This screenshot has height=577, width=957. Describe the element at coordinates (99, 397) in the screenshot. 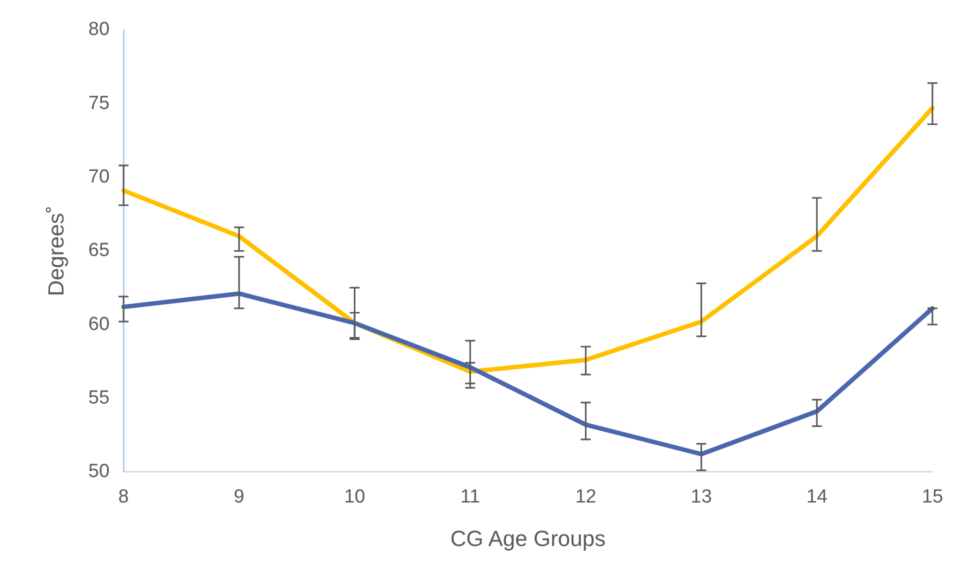

I see `y-tick-label: 55` at that location.